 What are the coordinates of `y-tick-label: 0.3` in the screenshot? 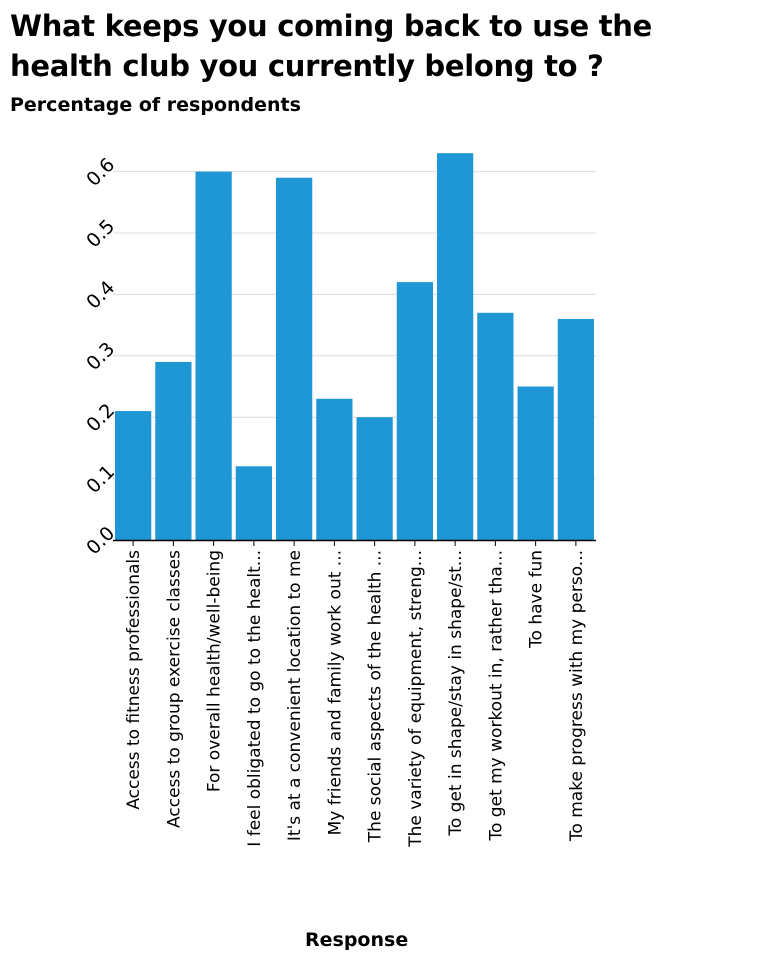 It's located at (100, 356).